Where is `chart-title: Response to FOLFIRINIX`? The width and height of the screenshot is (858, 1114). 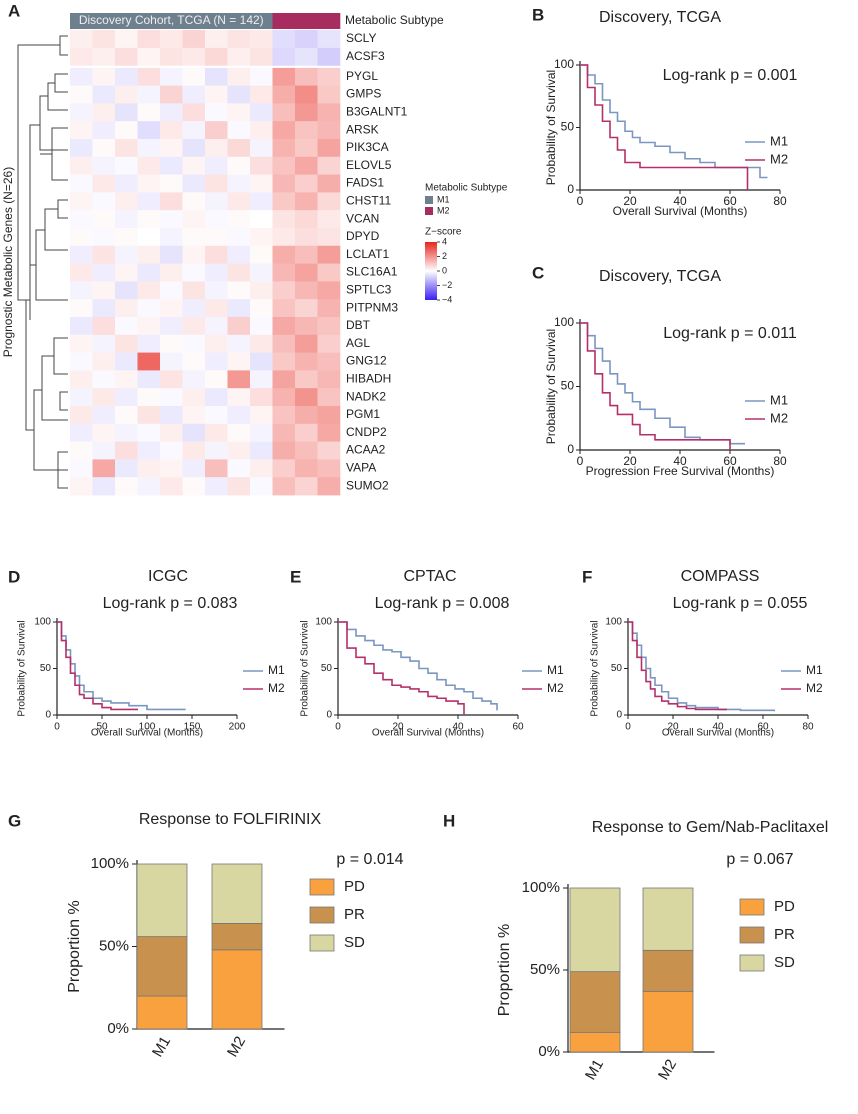
chart-title: Response to FOLFIRINIX is located at coordinates (230, 819).